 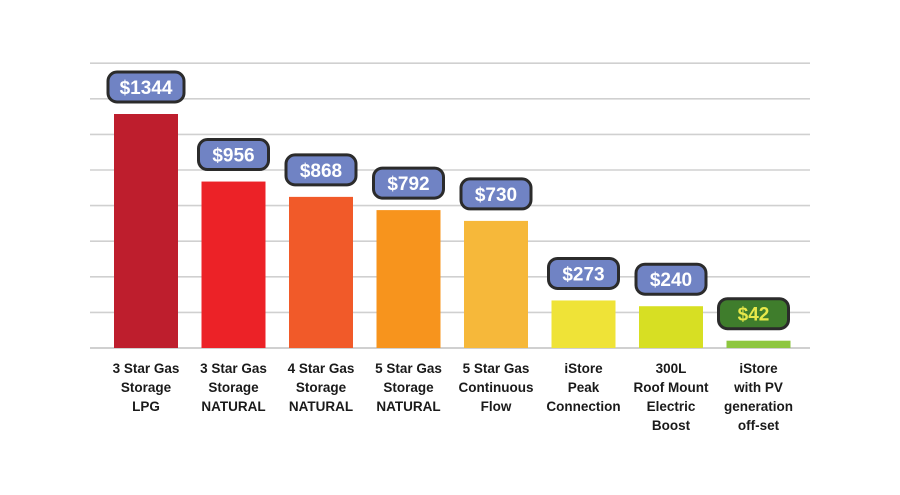 I want to click on value-label: $273, so click(x=583, y=273).